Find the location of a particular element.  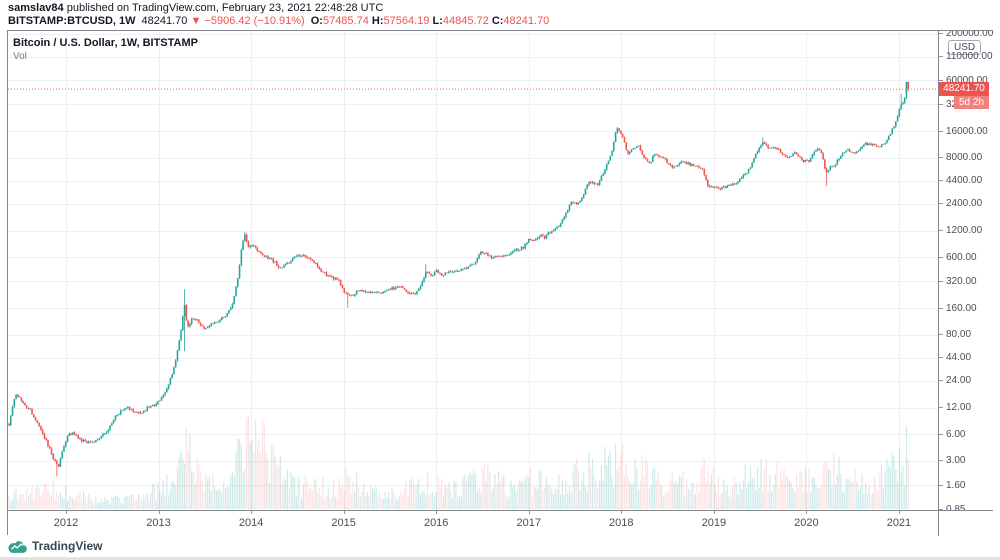

year-label: 2016 is located at coordinates (436, 523).